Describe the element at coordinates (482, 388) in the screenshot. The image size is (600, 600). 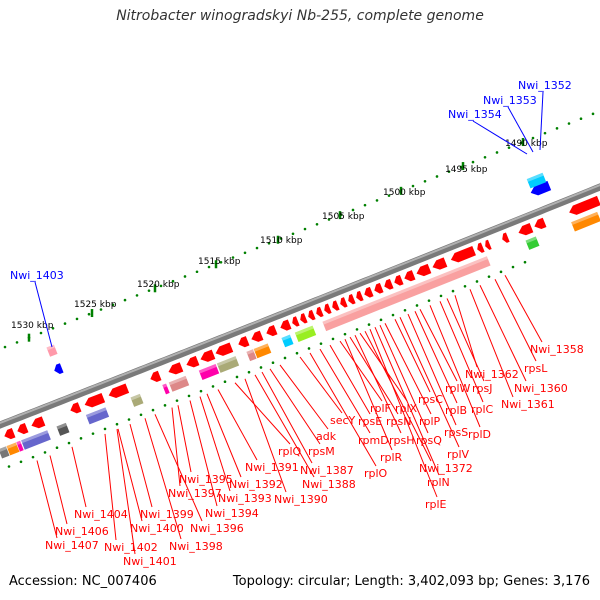
I see `gene-label: rpsJ` at that location.